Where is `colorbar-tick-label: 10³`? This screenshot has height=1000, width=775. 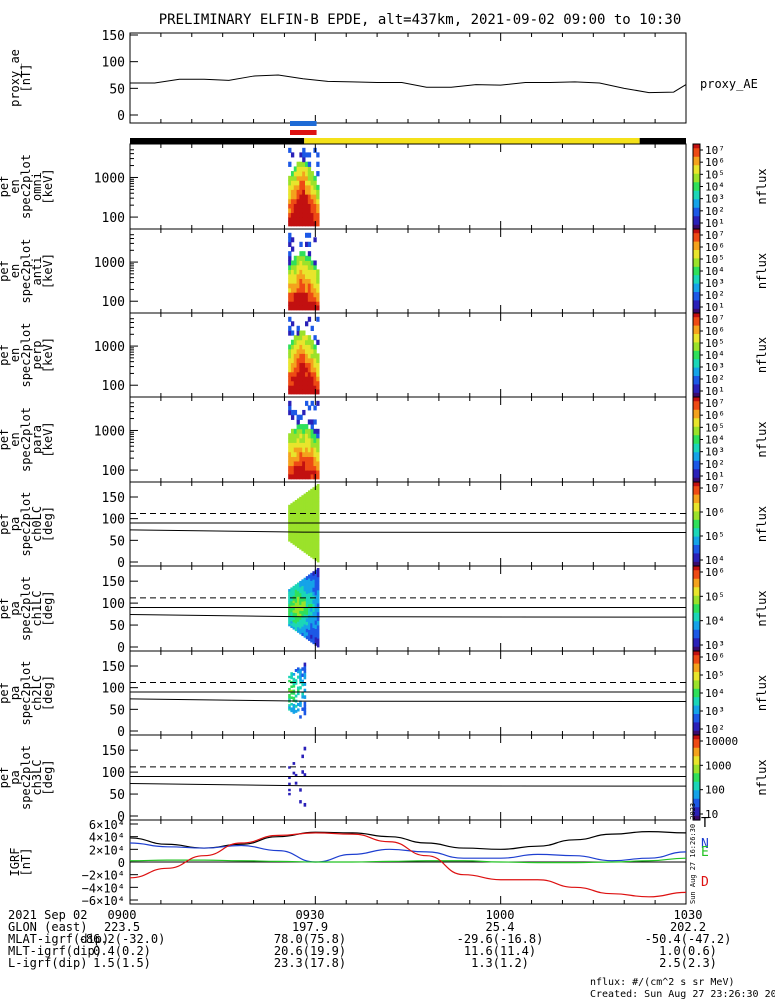
colorbar-tick-label: 10³ is located at coordinates (715, 711).